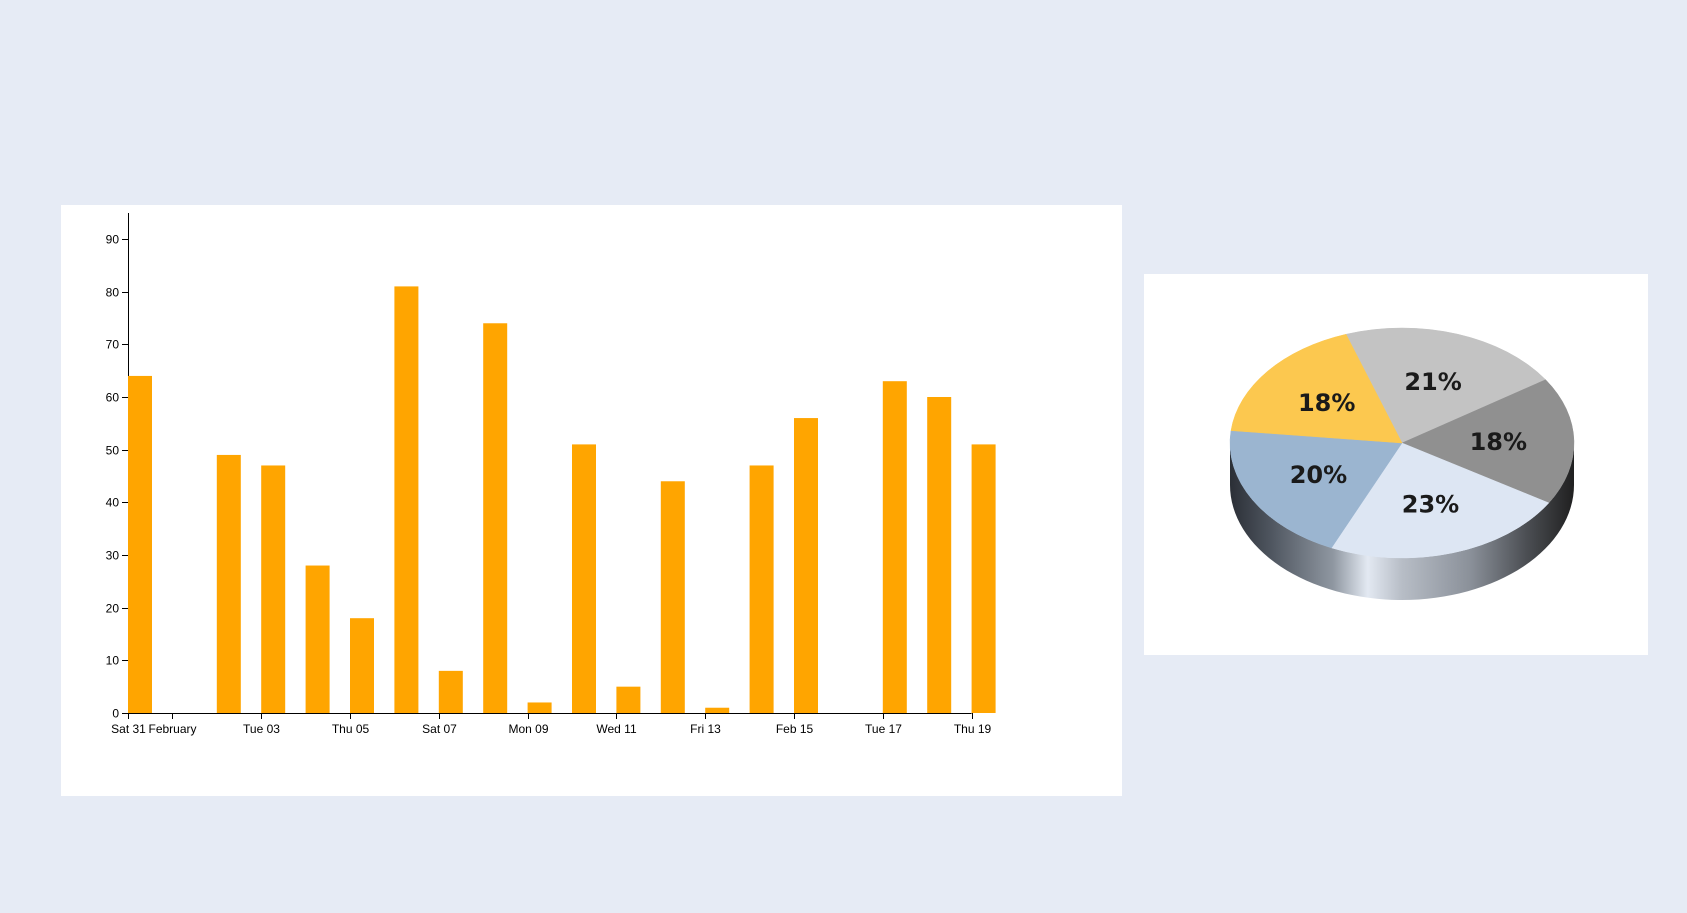 This screenshot has width=1687, height=913. What do you see at coordinates (113, 293) in the screenshot?
I see `y-tick-label: 80` at bounding box center [113, 293].